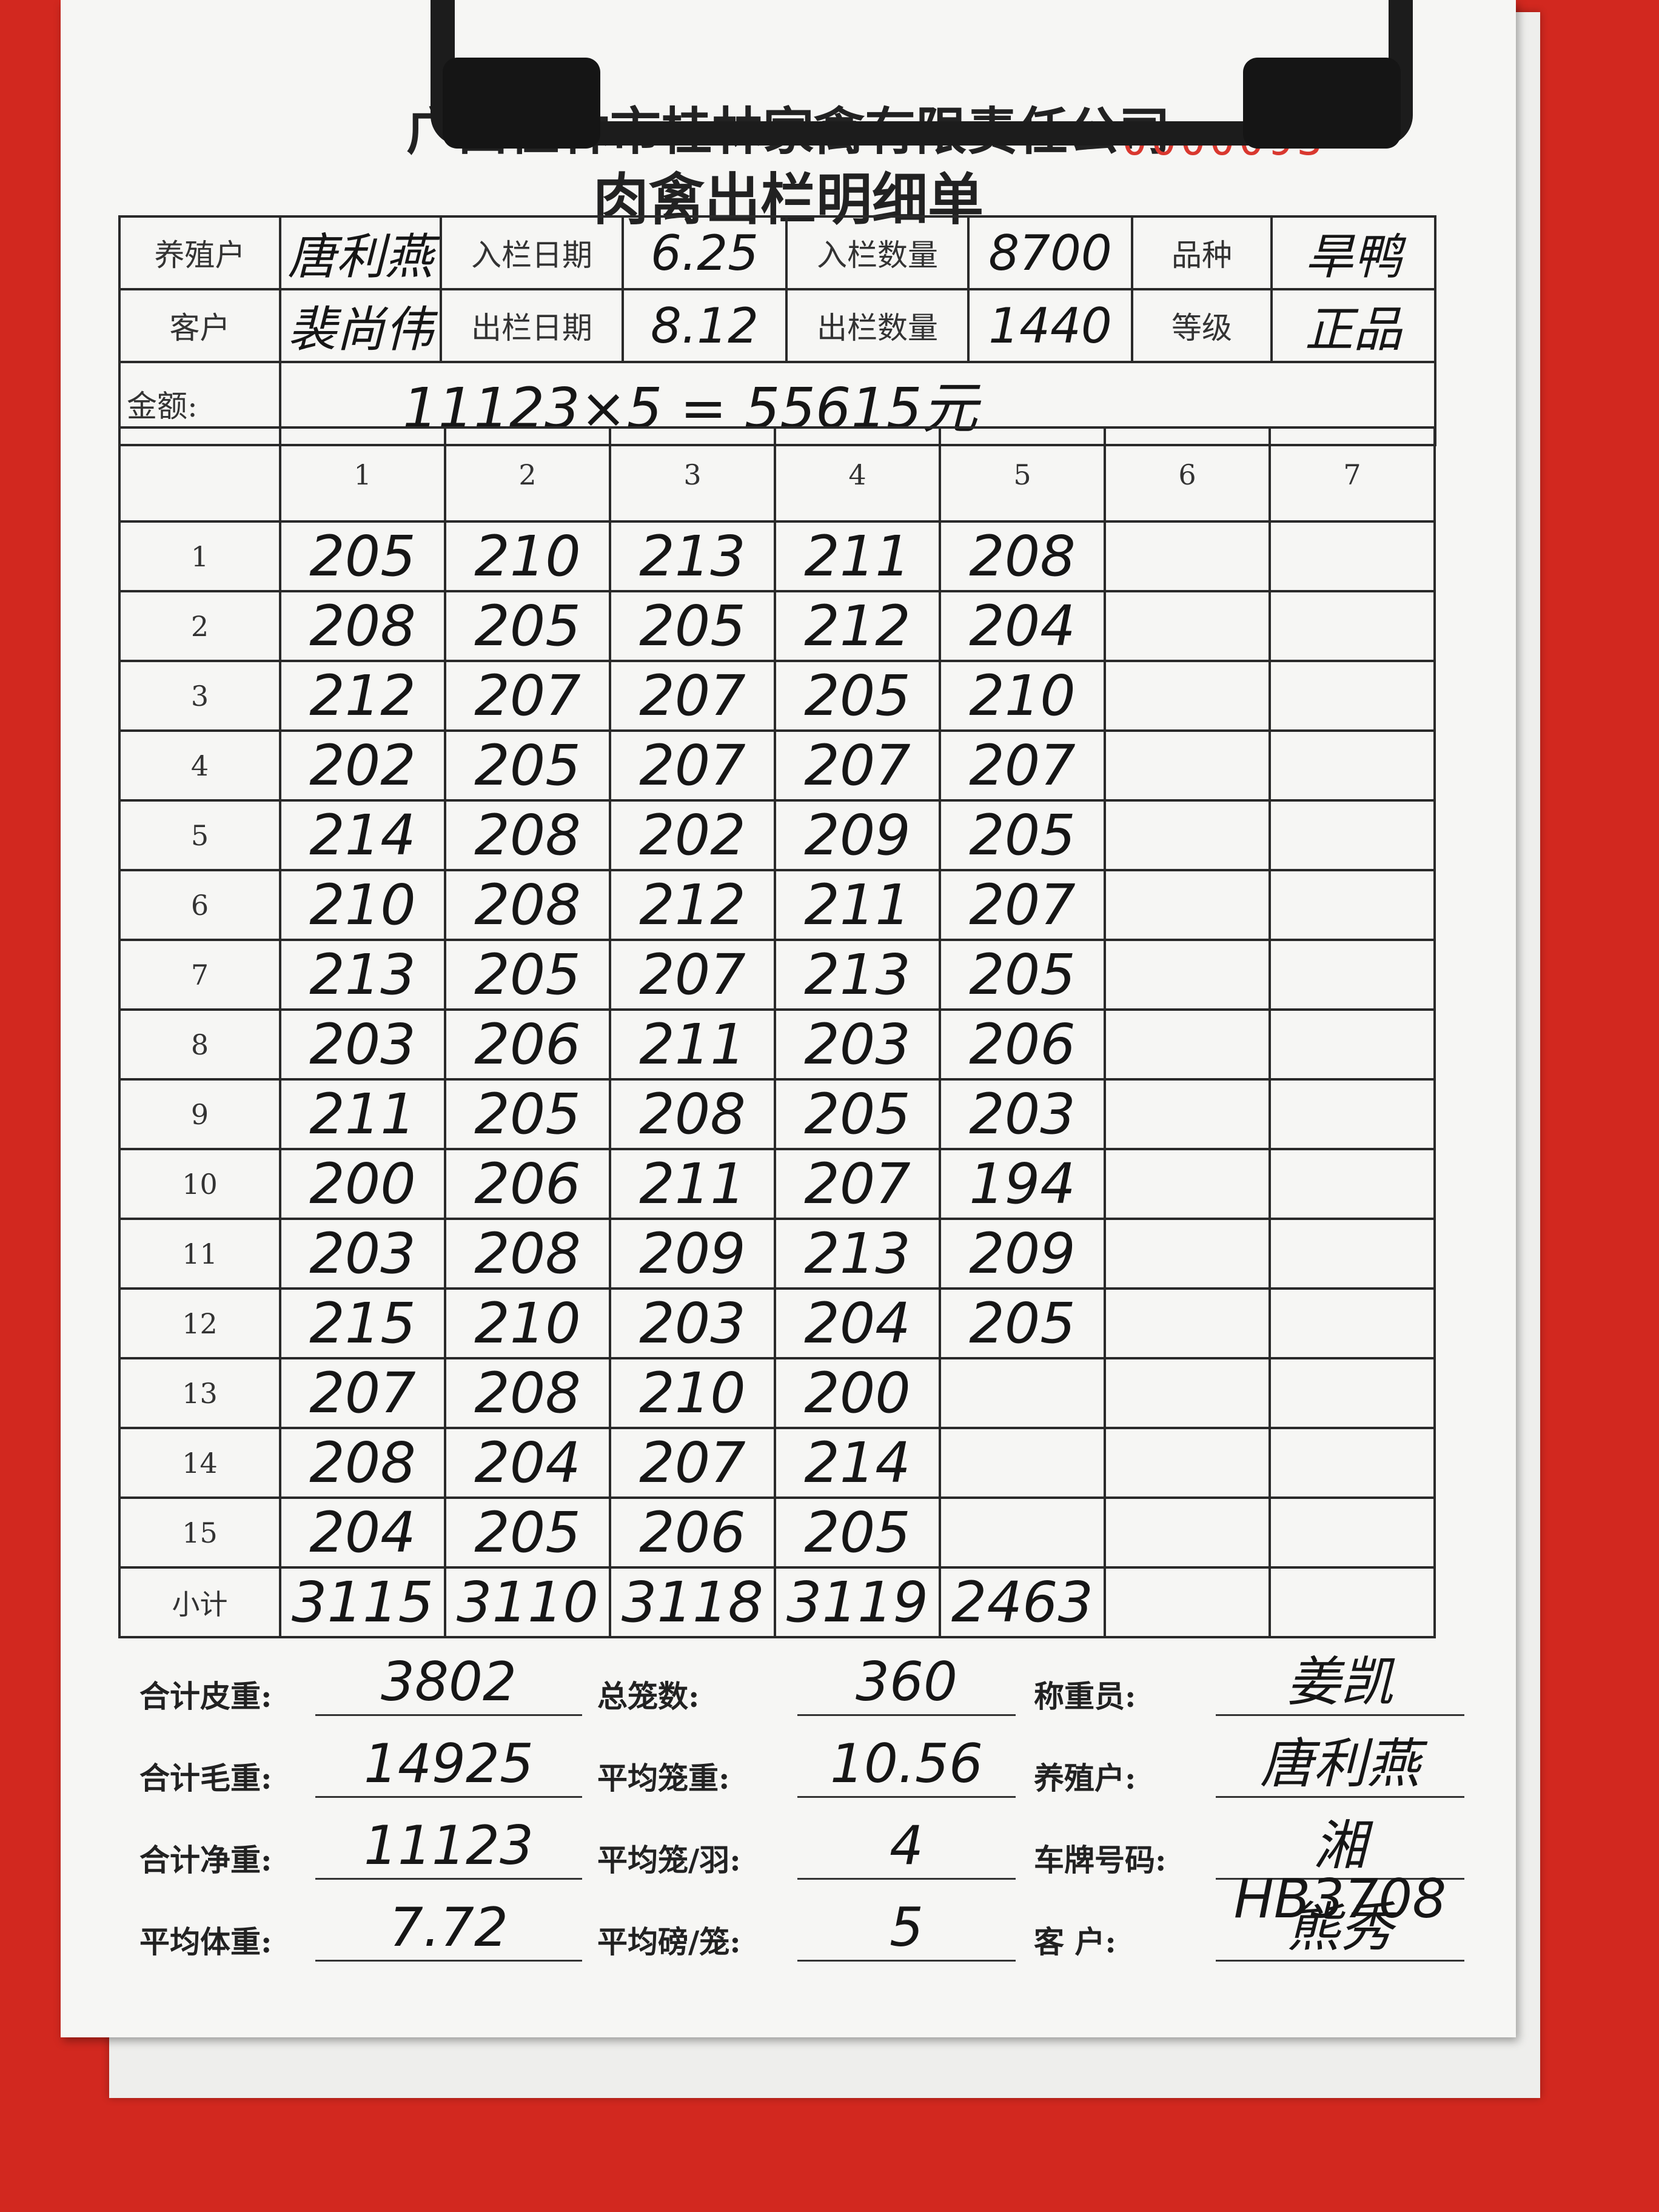  Describe the element at coordinates (906, 1931) in the screenshot. I see `footer-value: 5` at that location.